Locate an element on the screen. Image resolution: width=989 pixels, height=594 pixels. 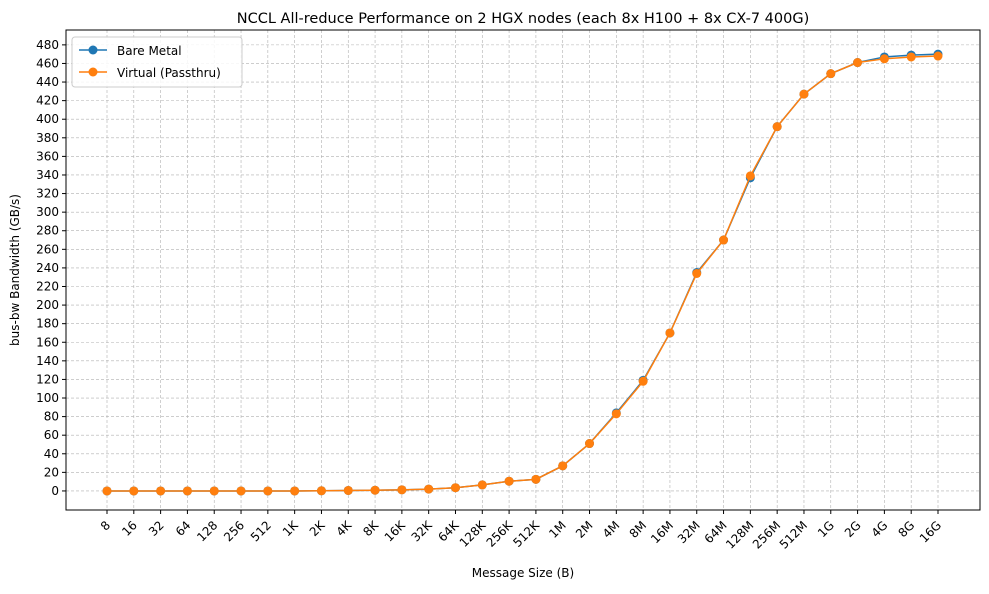
legend-box is located at coordinates (157, 62).